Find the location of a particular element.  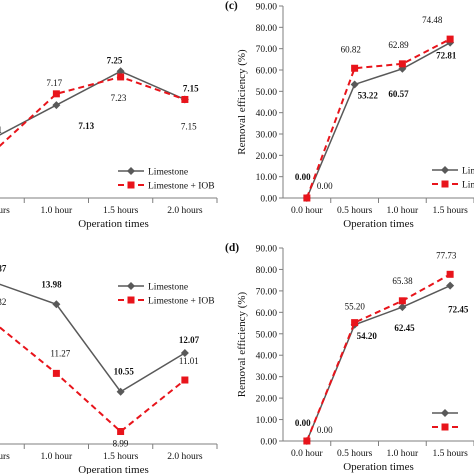

data-label: 10.55 is located at coordinates (124, 372).